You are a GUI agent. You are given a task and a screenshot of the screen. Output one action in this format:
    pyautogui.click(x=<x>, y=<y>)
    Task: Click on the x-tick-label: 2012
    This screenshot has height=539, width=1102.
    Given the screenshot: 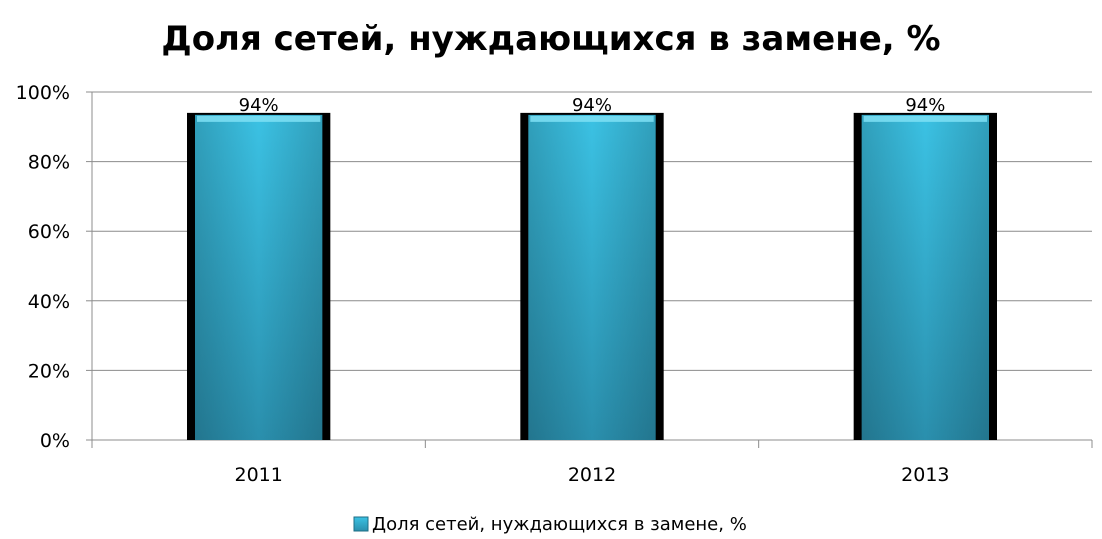 What is the action you would take?
    pyautogui.click(x=592, y=475)
    